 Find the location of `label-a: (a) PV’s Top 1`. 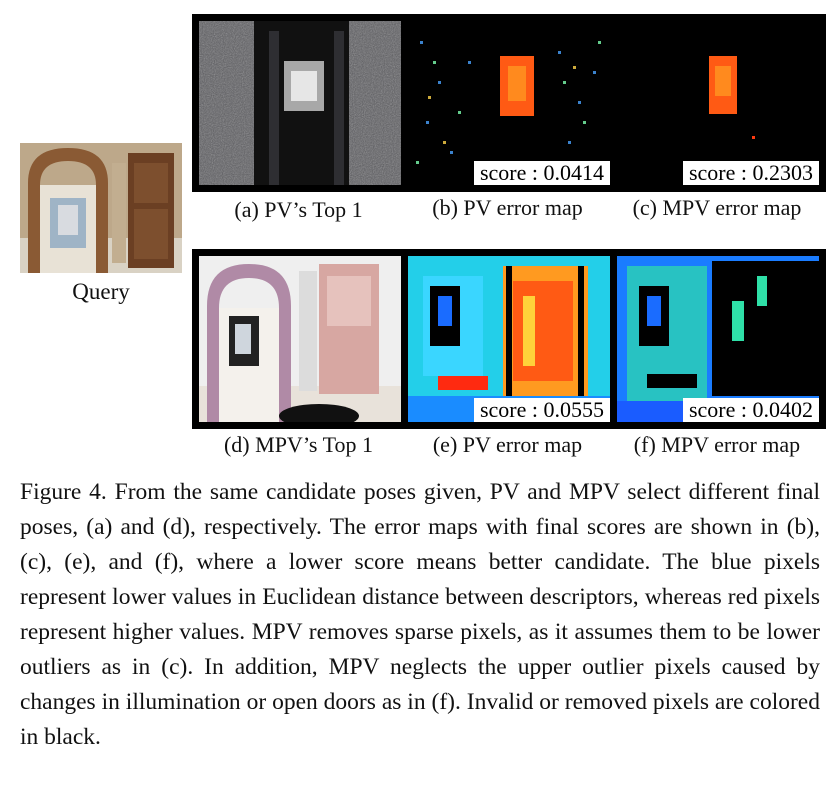

label-a: (a) PV’s Top 1 is located at coordinates (298, 209).